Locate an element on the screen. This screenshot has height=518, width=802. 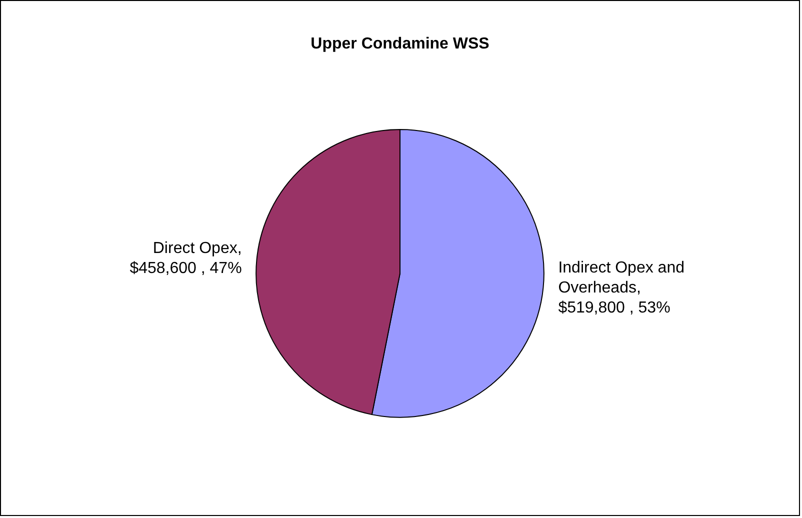
chart-title: Upper Condamine WSS is located at coordinates (400, 44).